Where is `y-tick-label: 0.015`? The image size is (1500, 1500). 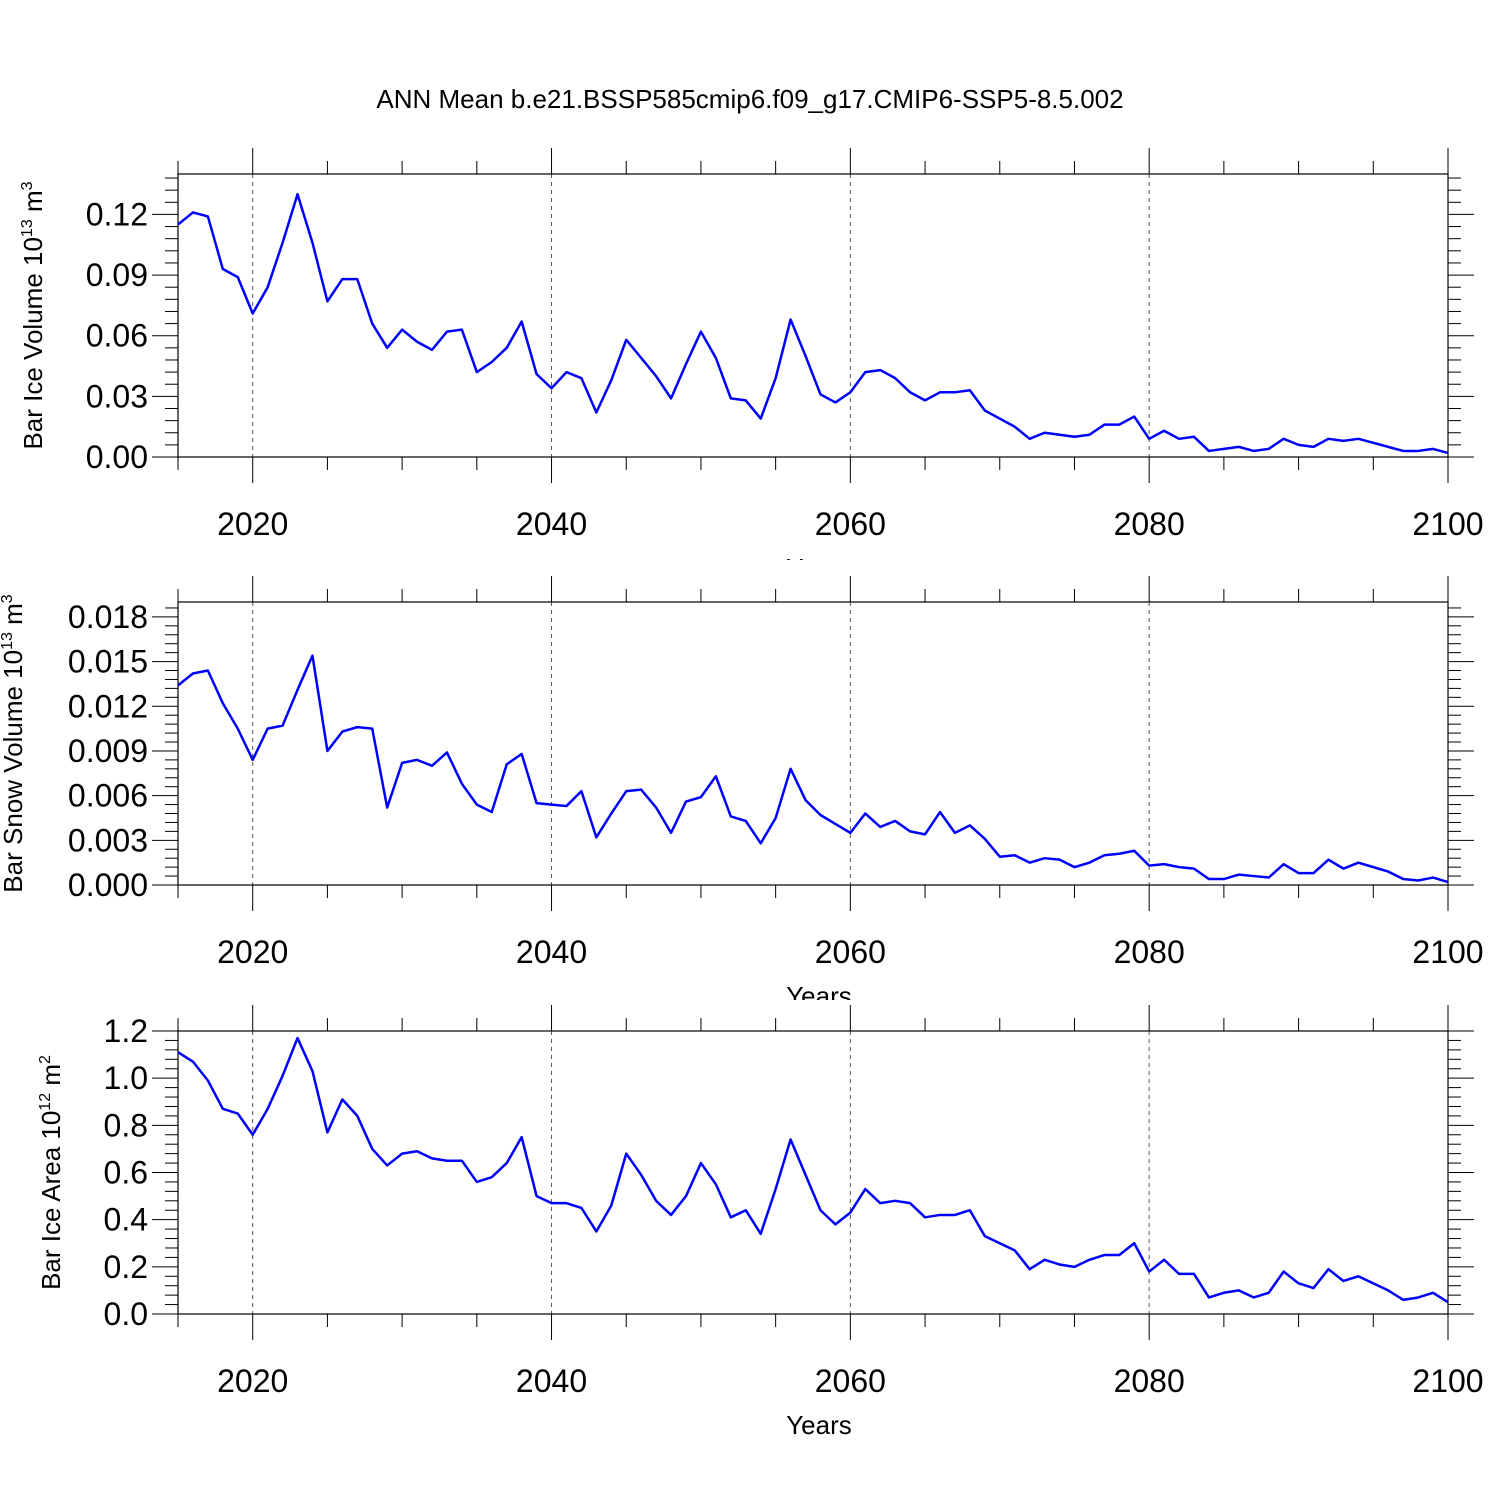 y-tick-label: 0.015 is located at coordinates (108, 662).